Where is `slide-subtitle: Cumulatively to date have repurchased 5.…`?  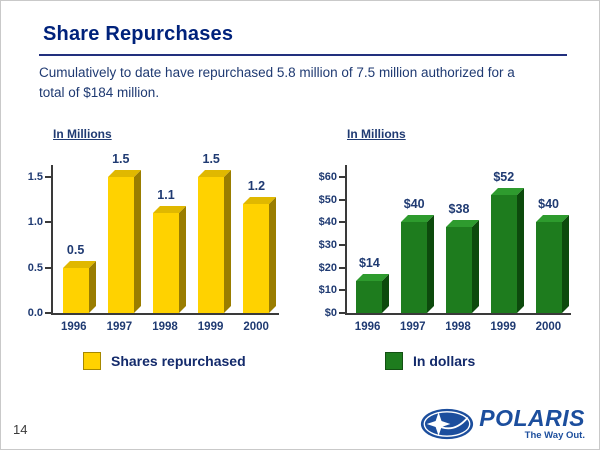 slide-subtitle: Cumulatively to date have repurchased 5.… is located at coordinates (277, 82).